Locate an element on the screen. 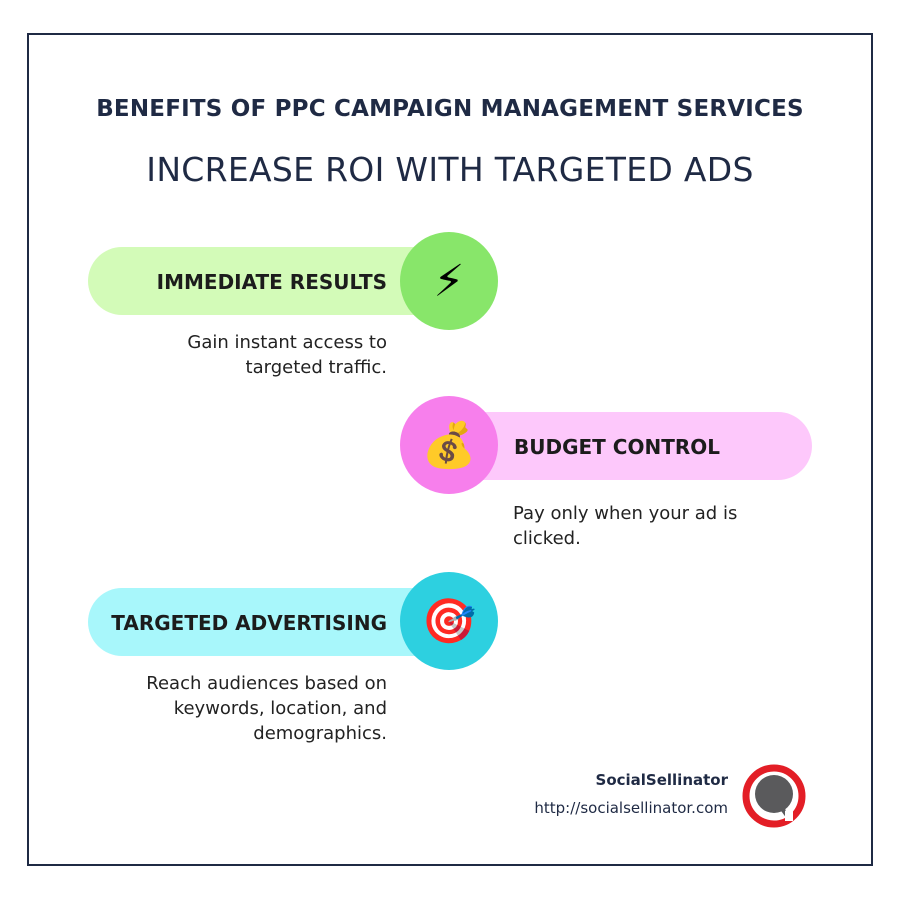 Image resolution: width=900 pixels, height=900 pixels. benefit-pill-targeted-advertising is located at coordinates (273, 622).